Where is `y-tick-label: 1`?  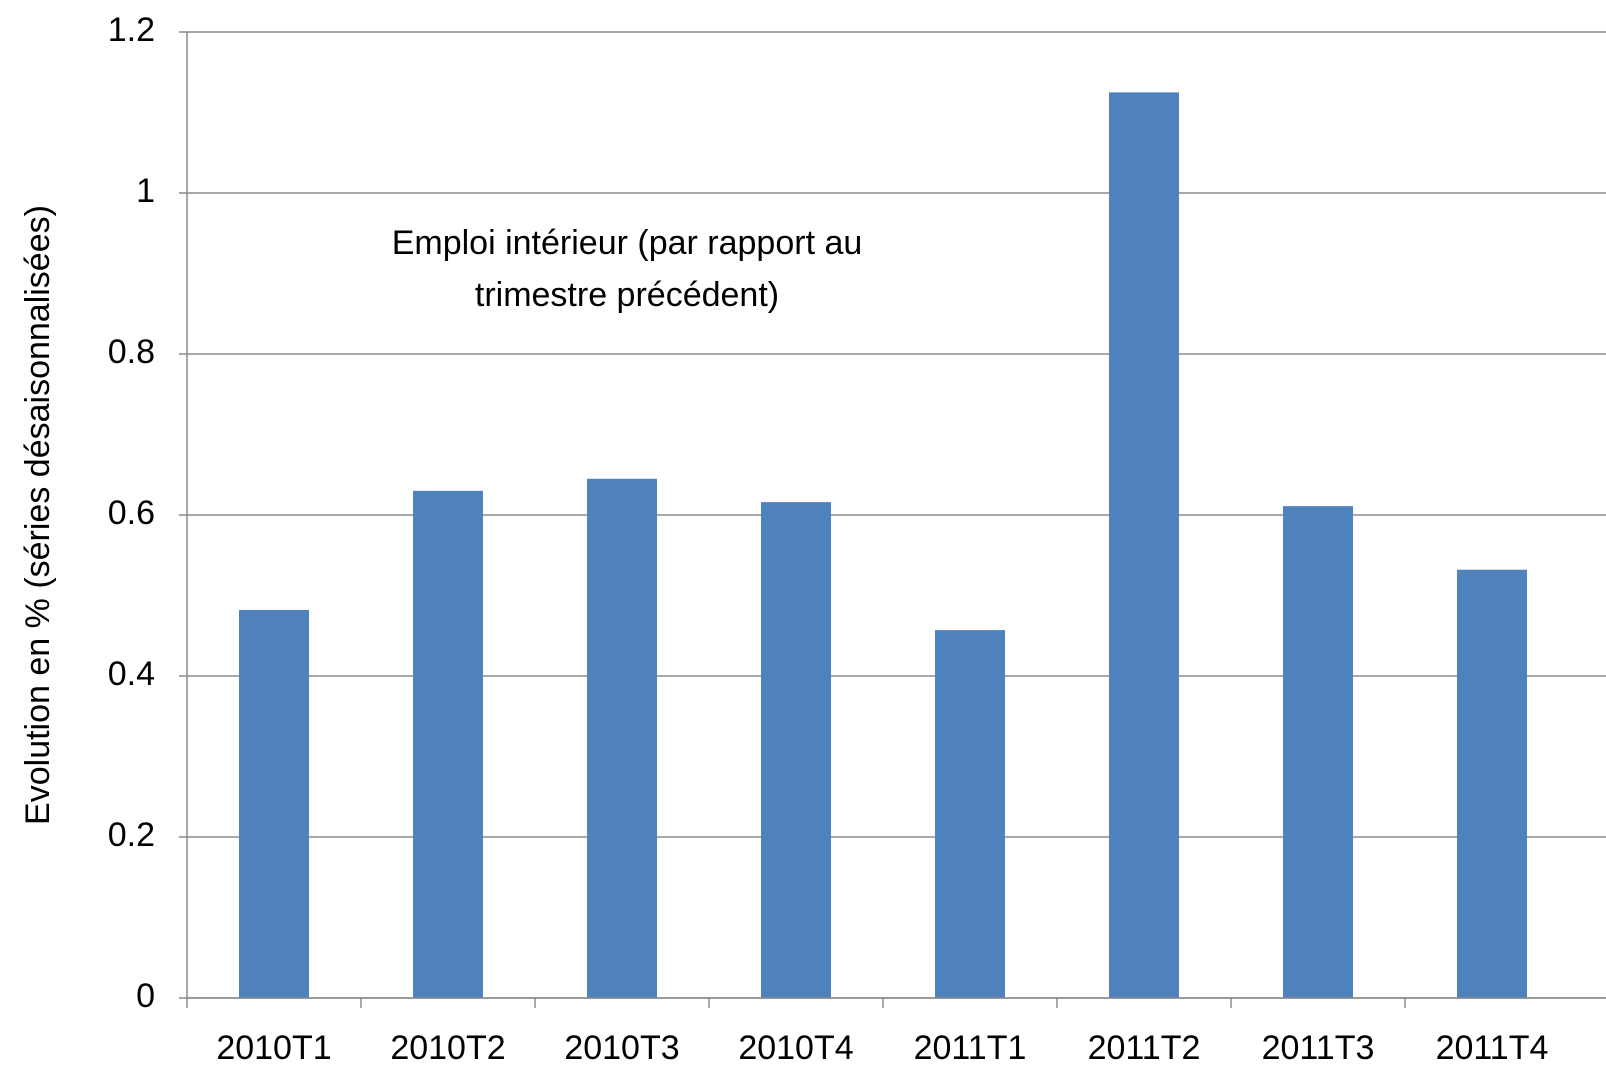 y-tick-label: 1 is located at coordinates (145, 191).